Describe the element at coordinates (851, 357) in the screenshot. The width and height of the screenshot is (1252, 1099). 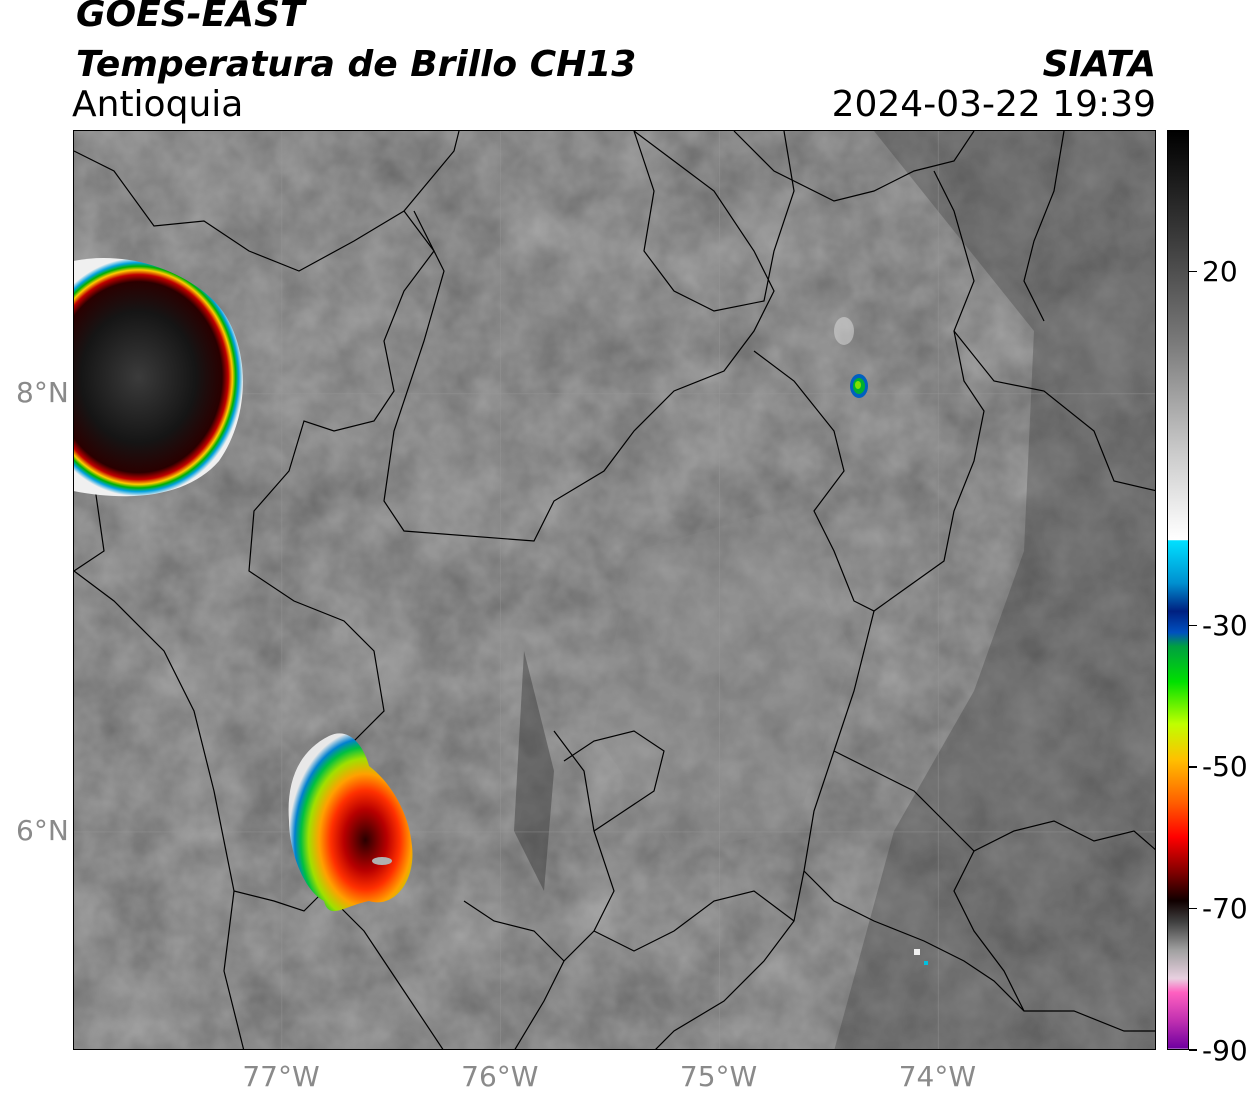
I see `small-convective-cell` at that location.